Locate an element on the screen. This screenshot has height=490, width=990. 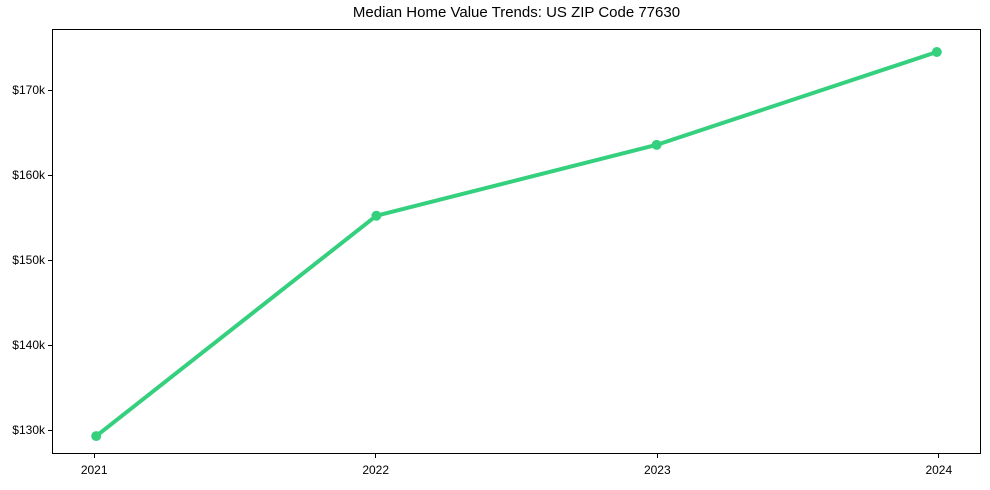
y-tick-label: $160k is located at coordinates (28, 175).